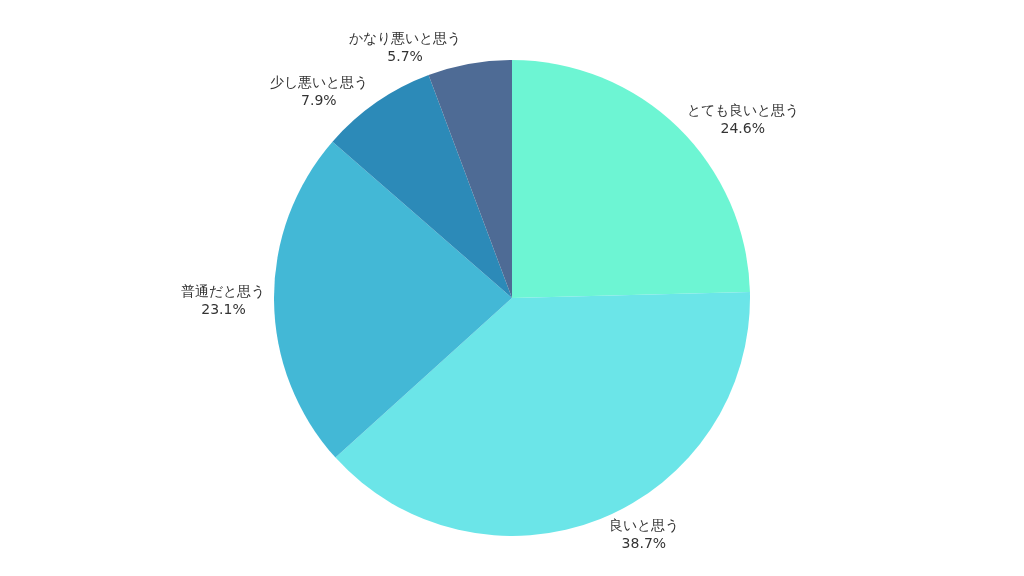  Describe the element at coordinates (405, 38) in the screenshot. I see `slice-label: かなり悪いと思う` at that location.